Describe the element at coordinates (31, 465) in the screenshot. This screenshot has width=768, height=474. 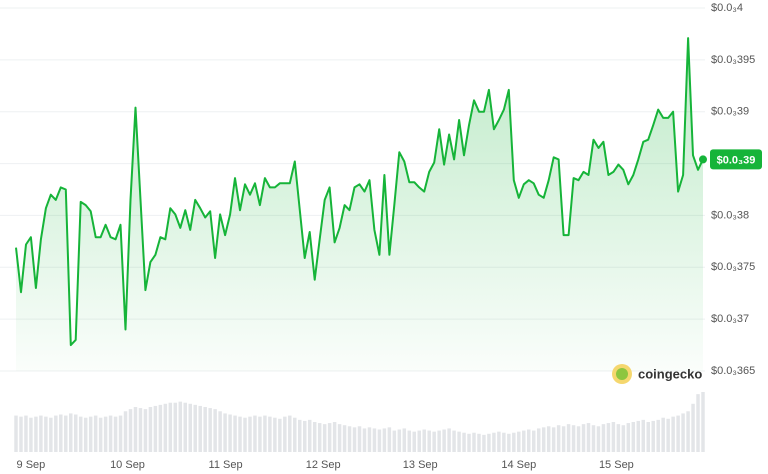
I see `x-tick-label: 9 Sep` at that location.